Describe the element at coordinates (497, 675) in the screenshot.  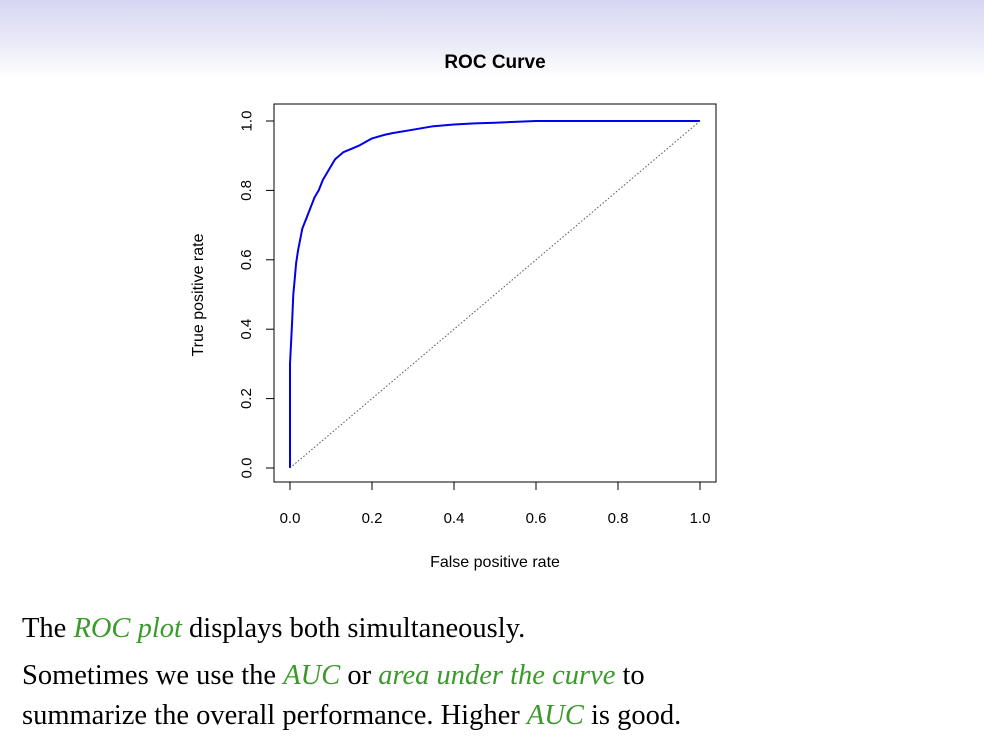
I see `highlight-area-under-curve: area under the curve` at that location.